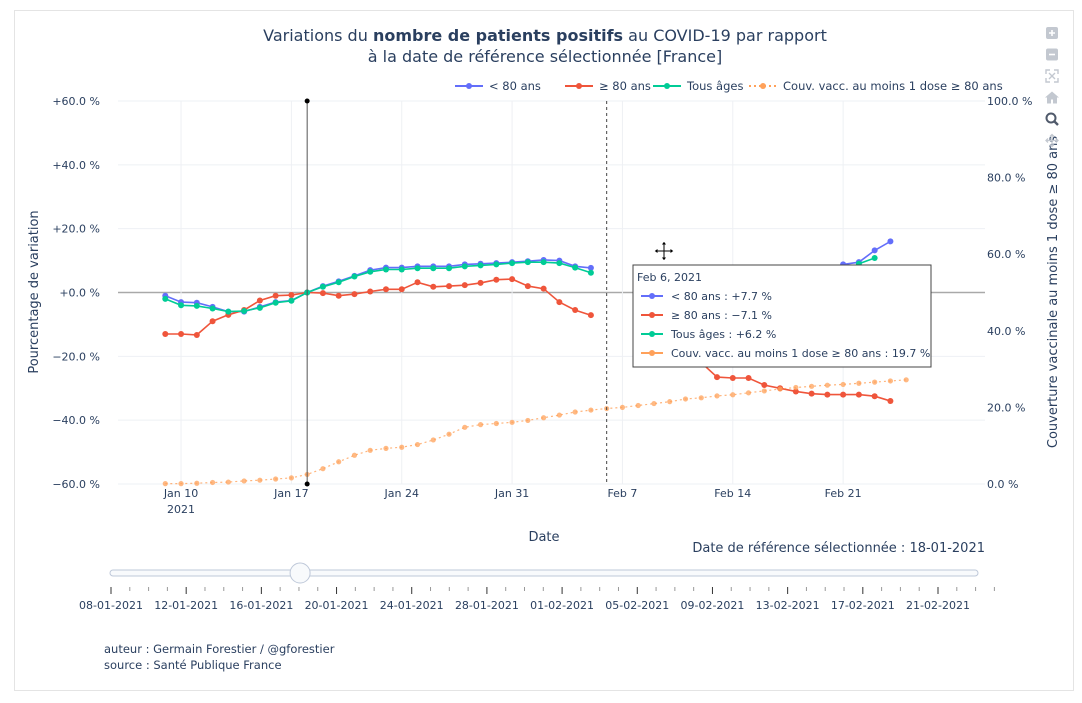 This screenshot has height=703, width=1082. Describe the element at coordinates (863, 605) in the screenshot. I see `slider-tick-label: 17-02-2021` at that location.